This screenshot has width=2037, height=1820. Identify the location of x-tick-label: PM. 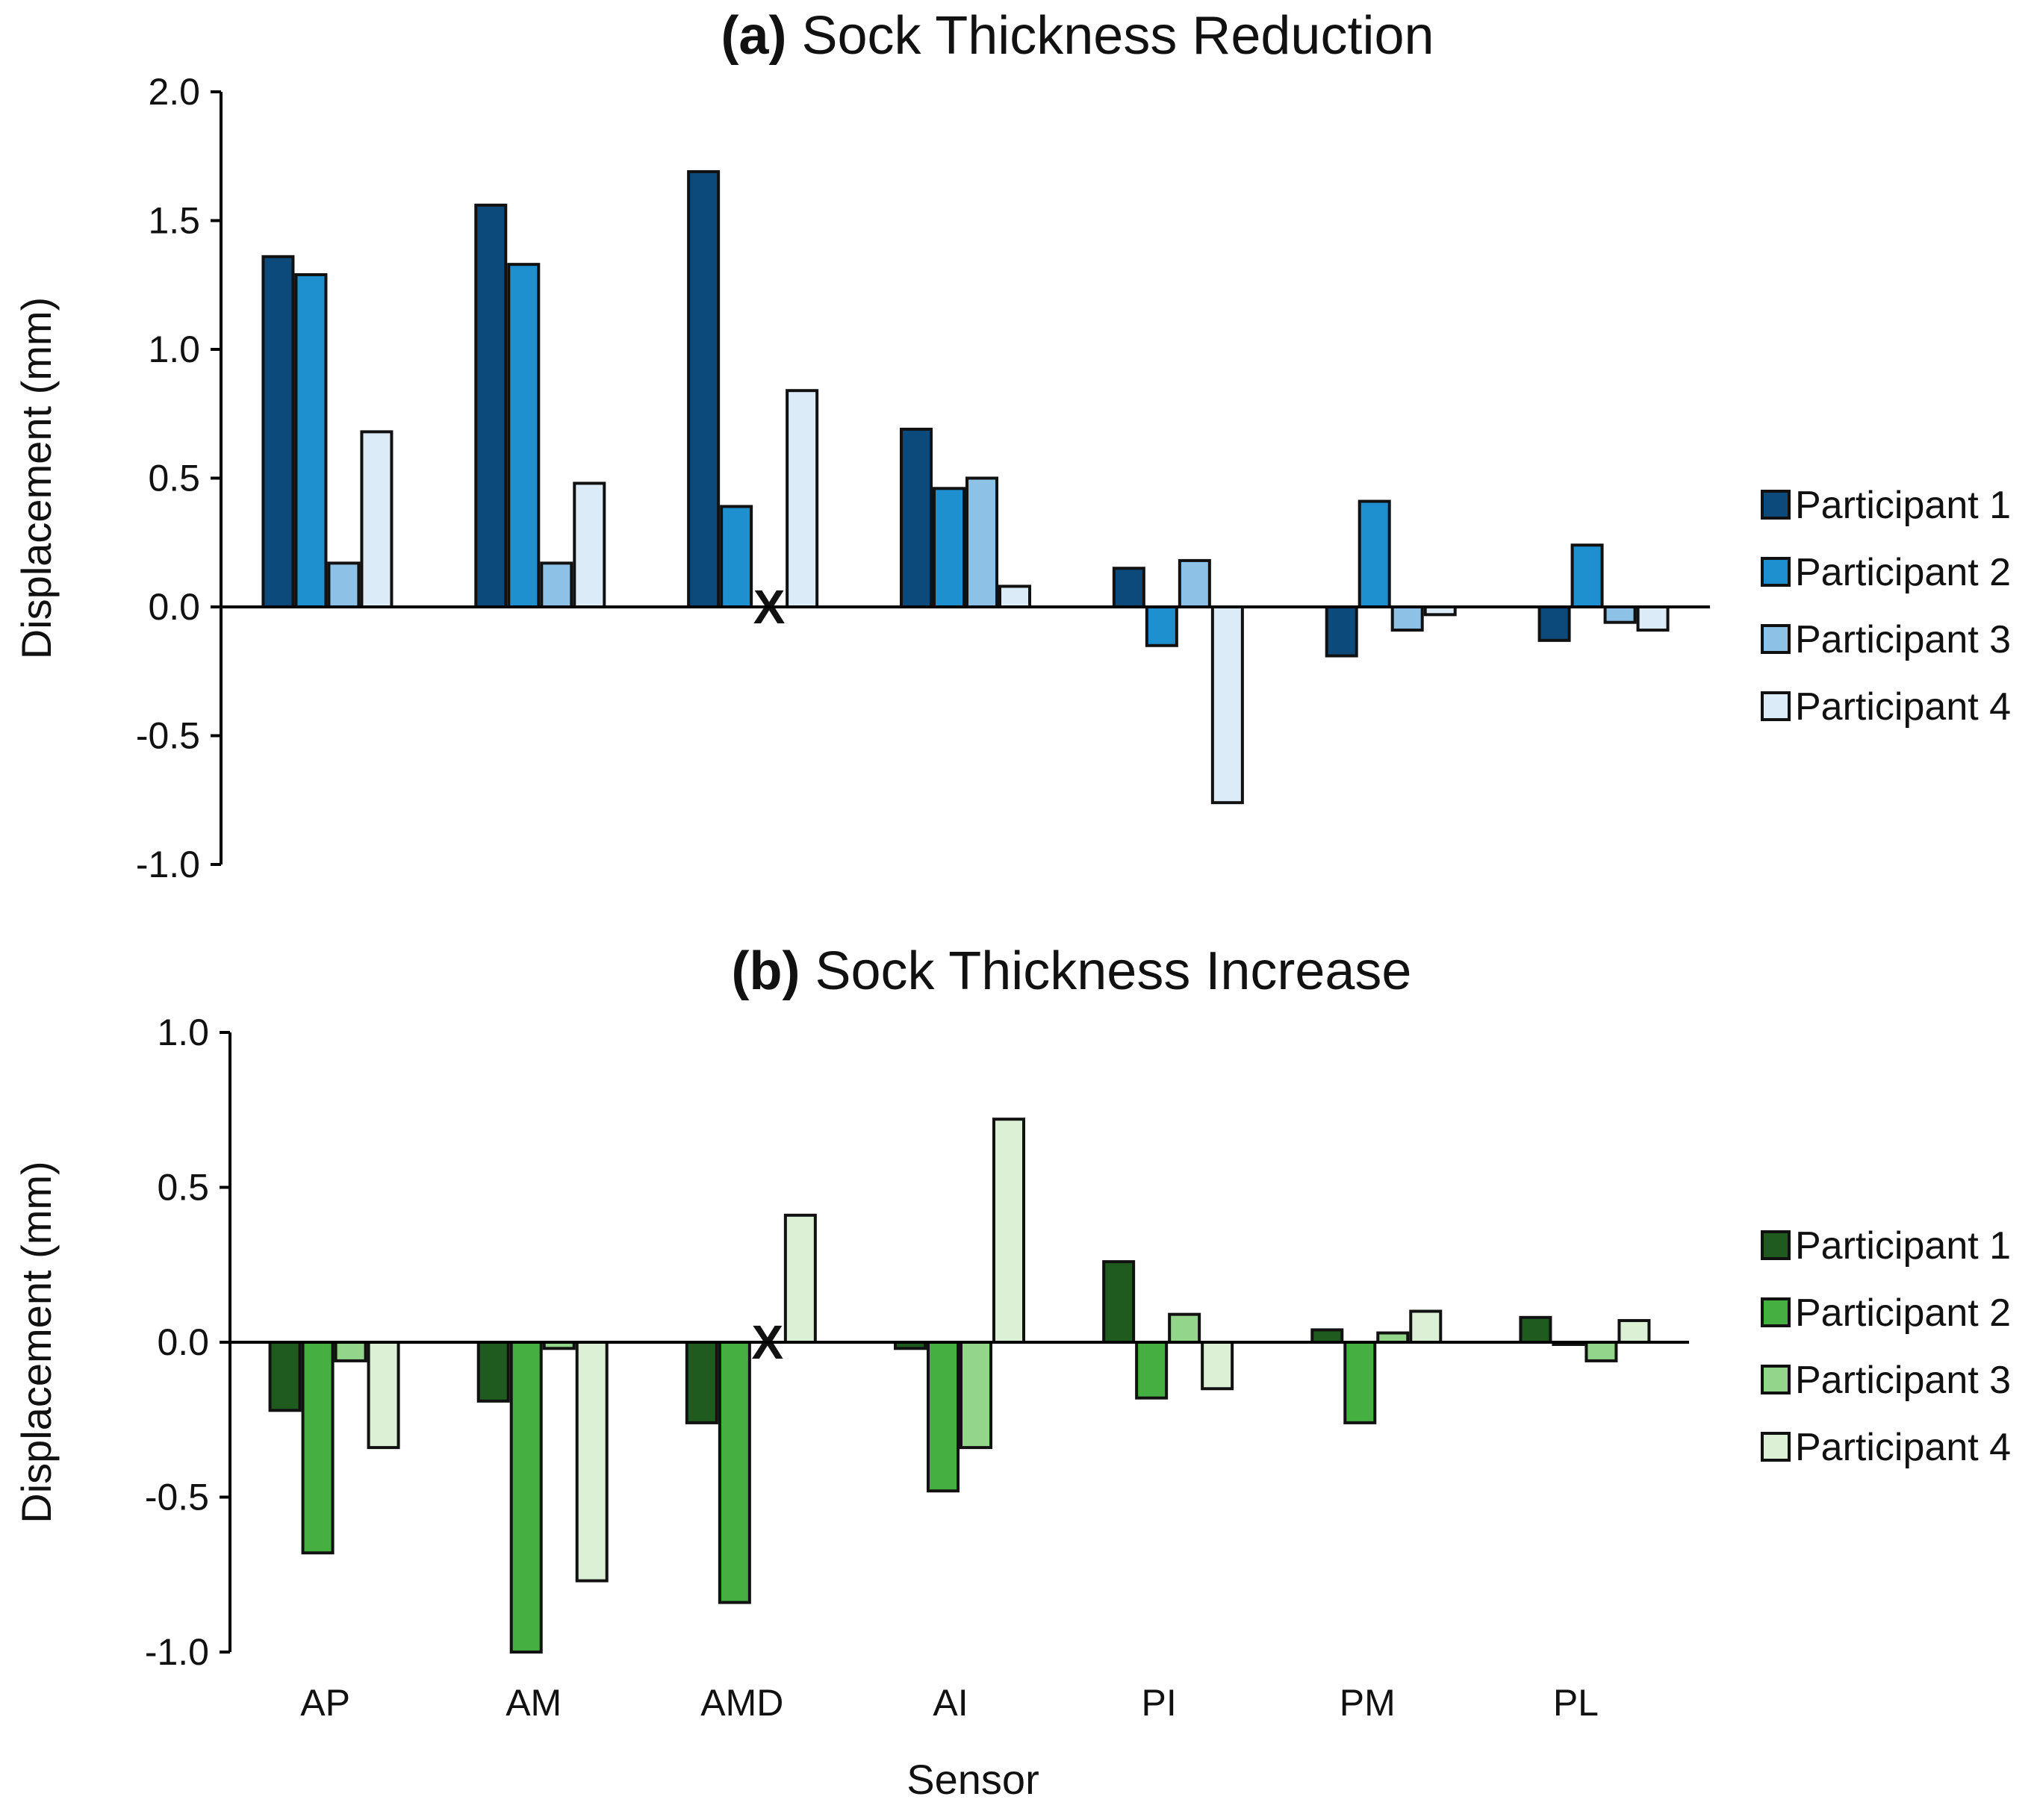
(1368, 1703).